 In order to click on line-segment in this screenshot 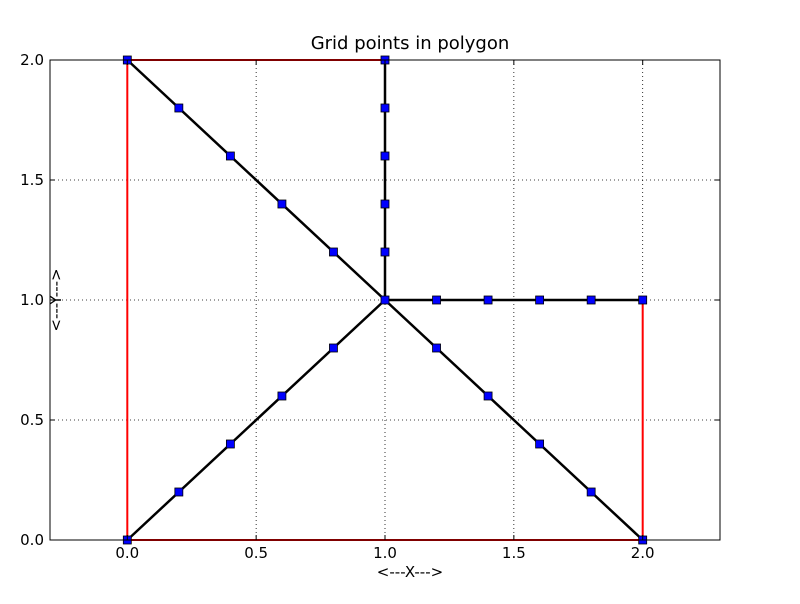, I will do `click(256, 420)`.